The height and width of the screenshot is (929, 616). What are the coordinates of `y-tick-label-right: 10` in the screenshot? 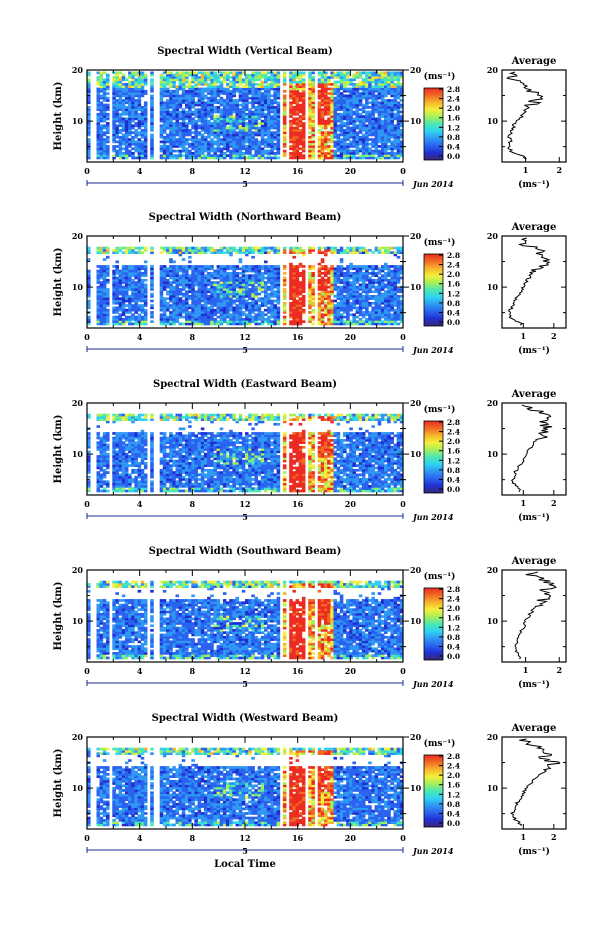 It's located at (416, 121).